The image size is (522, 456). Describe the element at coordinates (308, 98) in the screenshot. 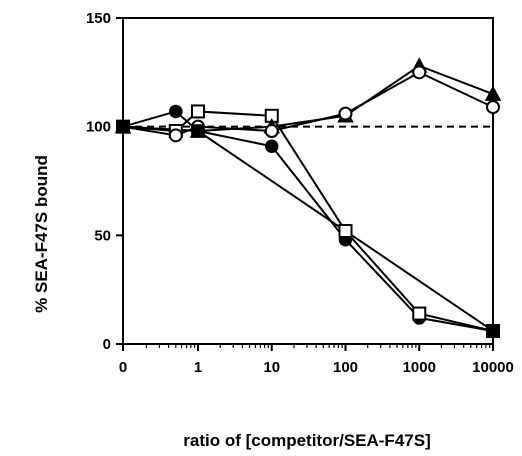

I see `series-line` at that location.